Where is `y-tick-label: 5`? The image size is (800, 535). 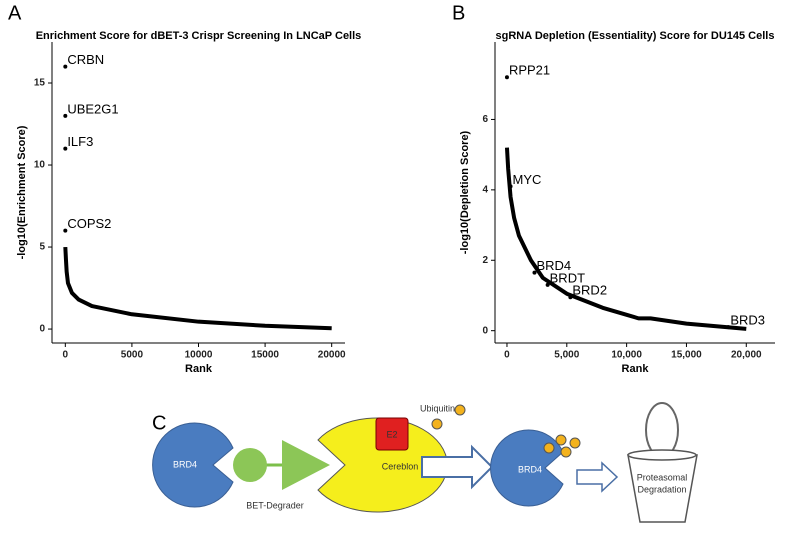
y-tick-label: 5 is located at coordinates (42, 247).